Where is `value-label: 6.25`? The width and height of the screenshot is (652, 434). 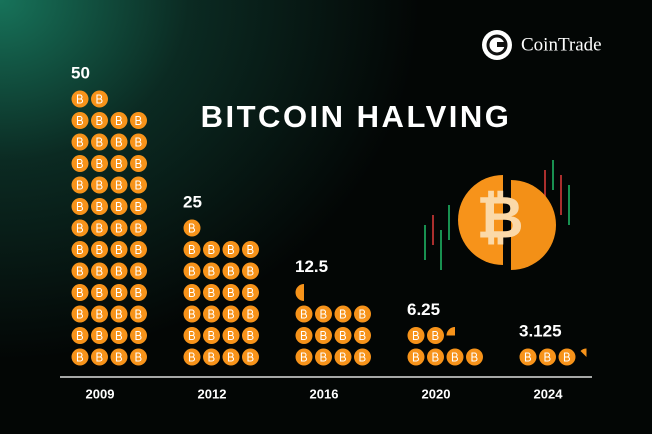
value-label: 6.25 is located at coordinates (423, 309).